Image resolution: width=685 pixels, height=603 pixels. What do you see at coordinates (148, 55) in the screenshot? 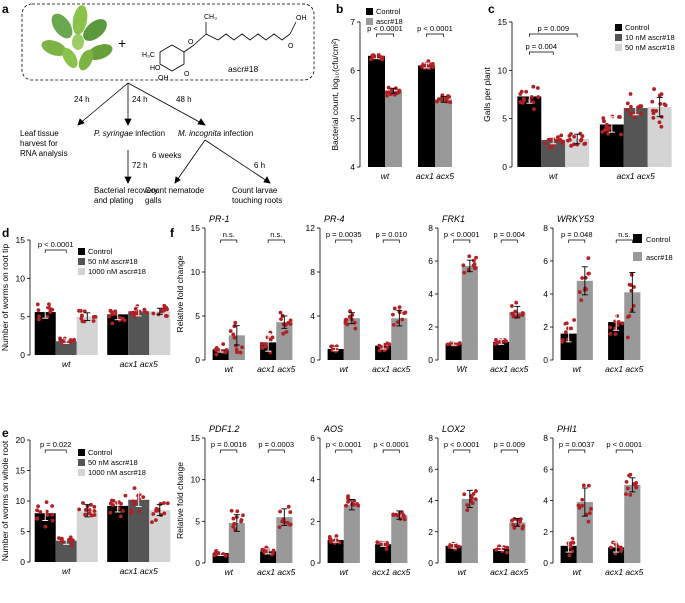
I see `svg-text: H₃C` at bounding box center [148, 55].